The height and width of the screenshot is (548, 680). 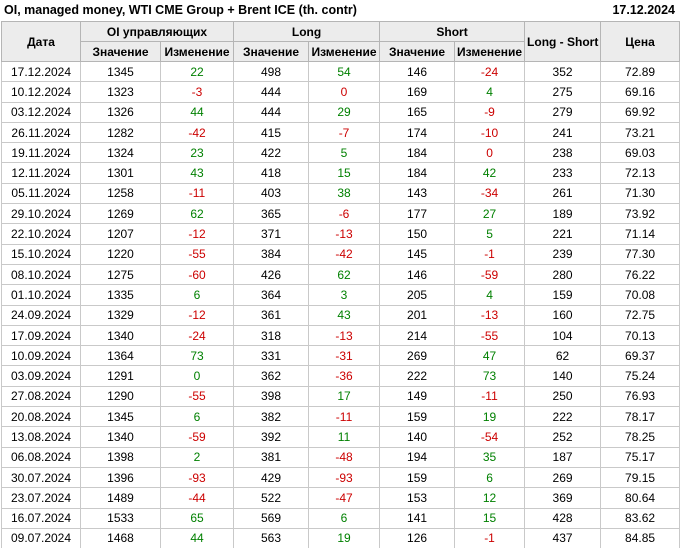 I want to click on oi-change-cell: -60, so click(x=197, y=274).